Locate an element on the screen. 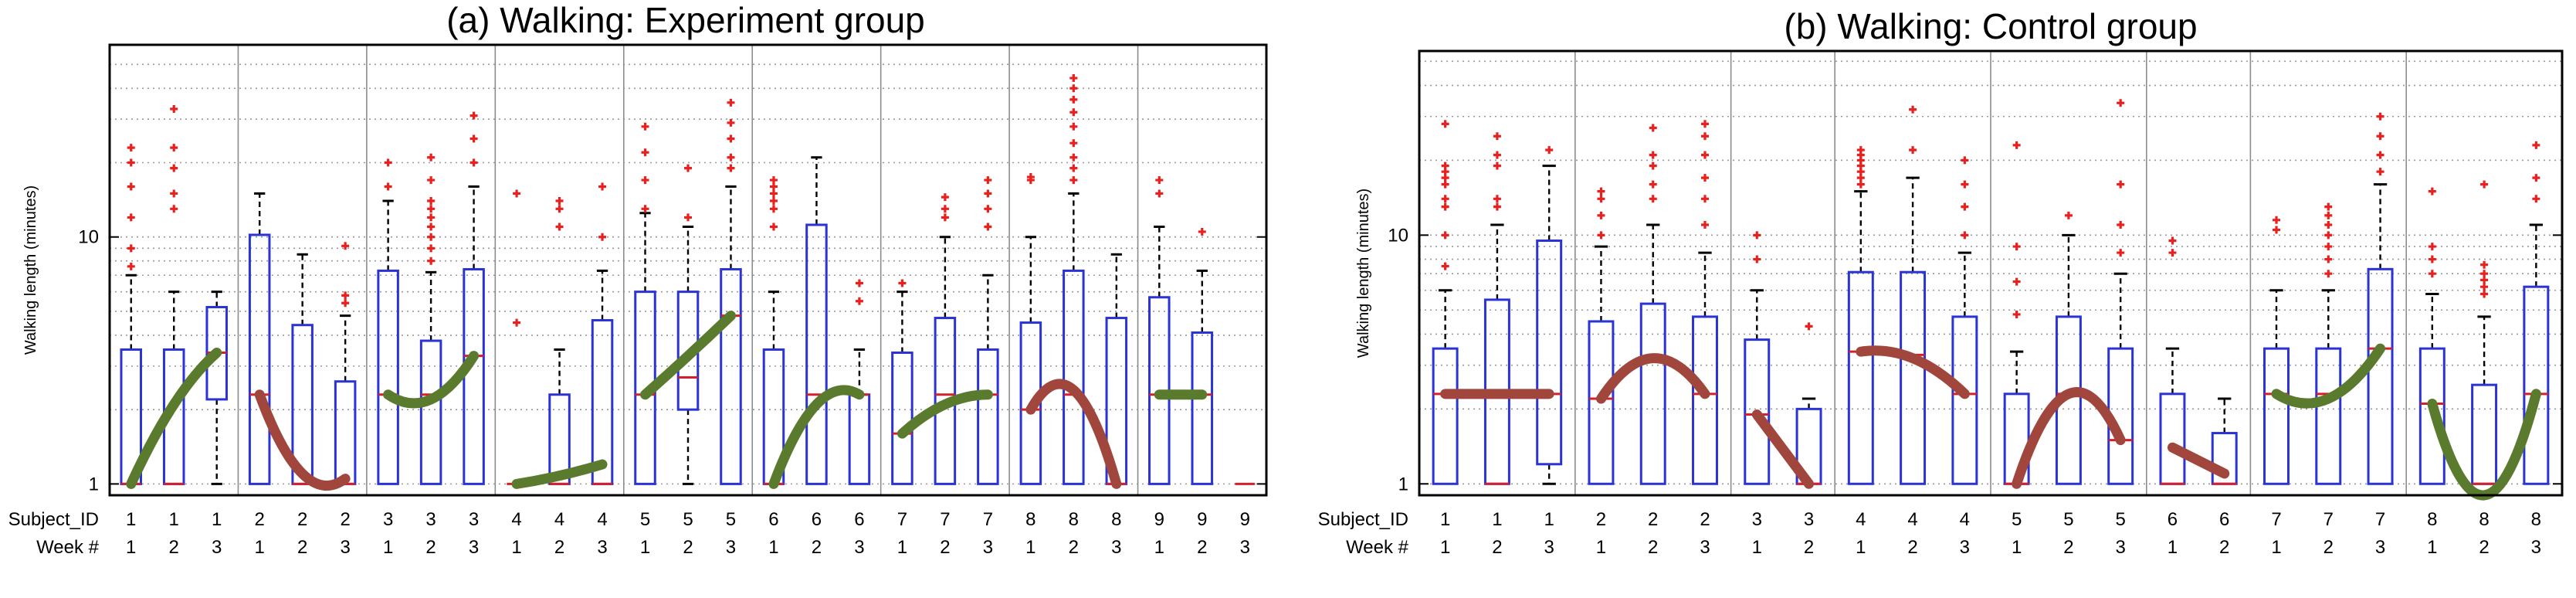 This screenshot has height=598, width=2576. y-axis-label: Walking length (minutes) is located at coordinates (30, 270).